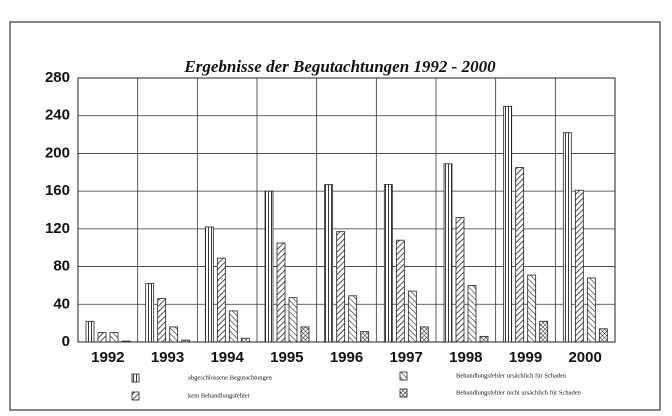 This screenshot has width=672, height=416. I want to click on x-tick-label: 1992, so click(107, 357).